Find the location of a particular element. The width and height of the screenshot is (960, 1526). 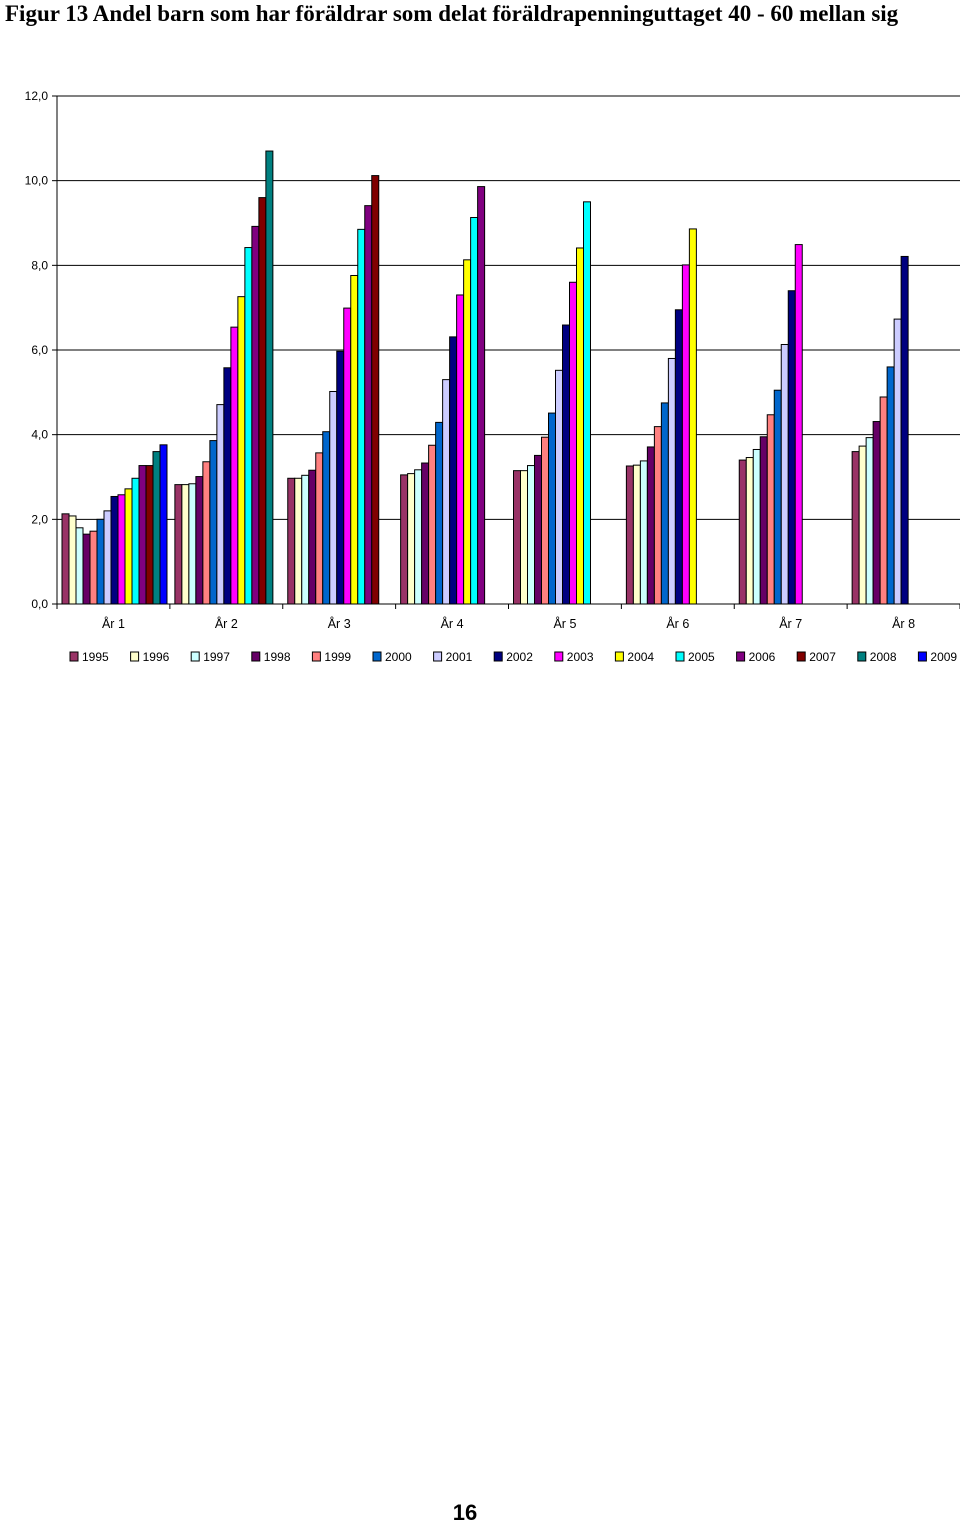

legend-swatch-2000 is located at coordinates (377, 656).